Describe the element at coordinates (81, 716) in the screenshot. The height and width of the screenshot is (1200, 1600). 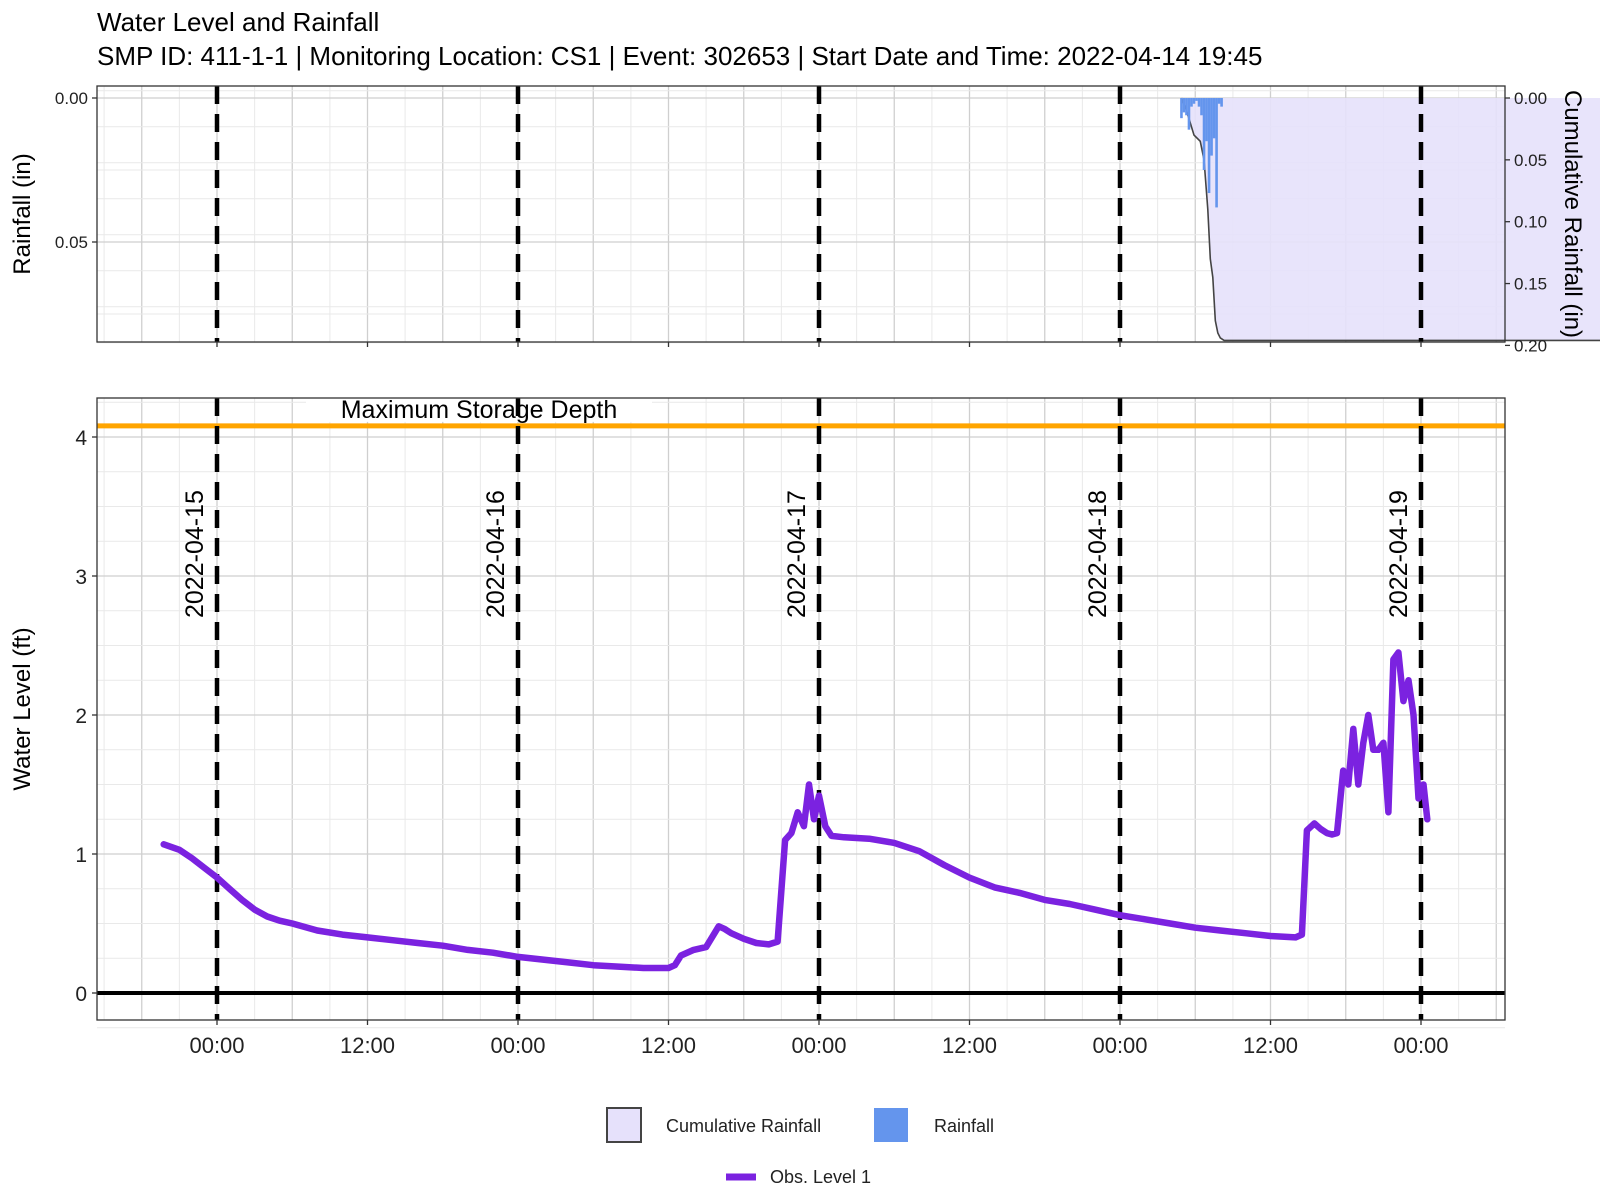
I see `water-level-y-tick-label: 2` at that location.